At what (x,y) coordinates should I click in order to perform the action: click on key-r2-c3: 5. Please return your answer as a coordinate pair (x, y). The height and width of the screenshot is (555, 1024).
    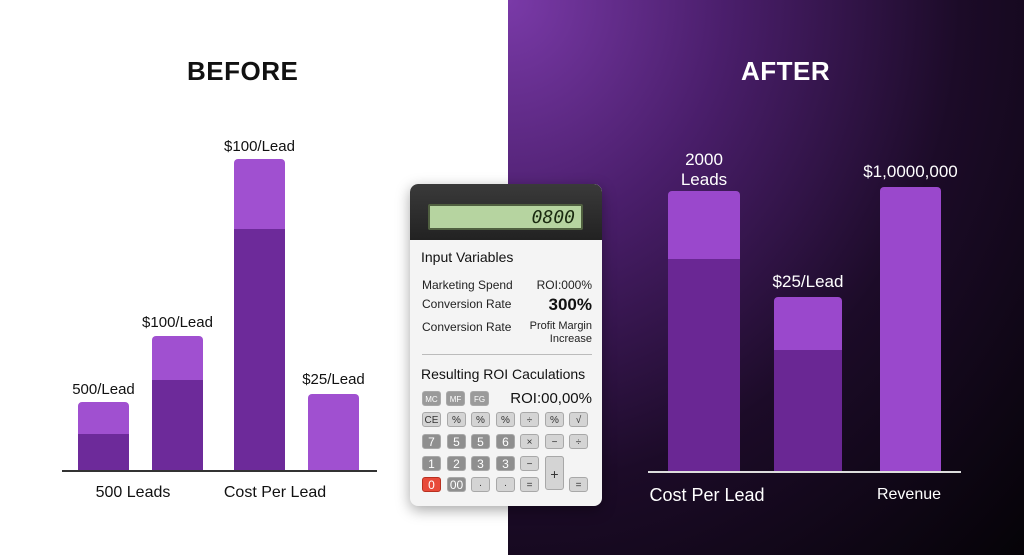
    Looking at the image, I should click on (480, 441).